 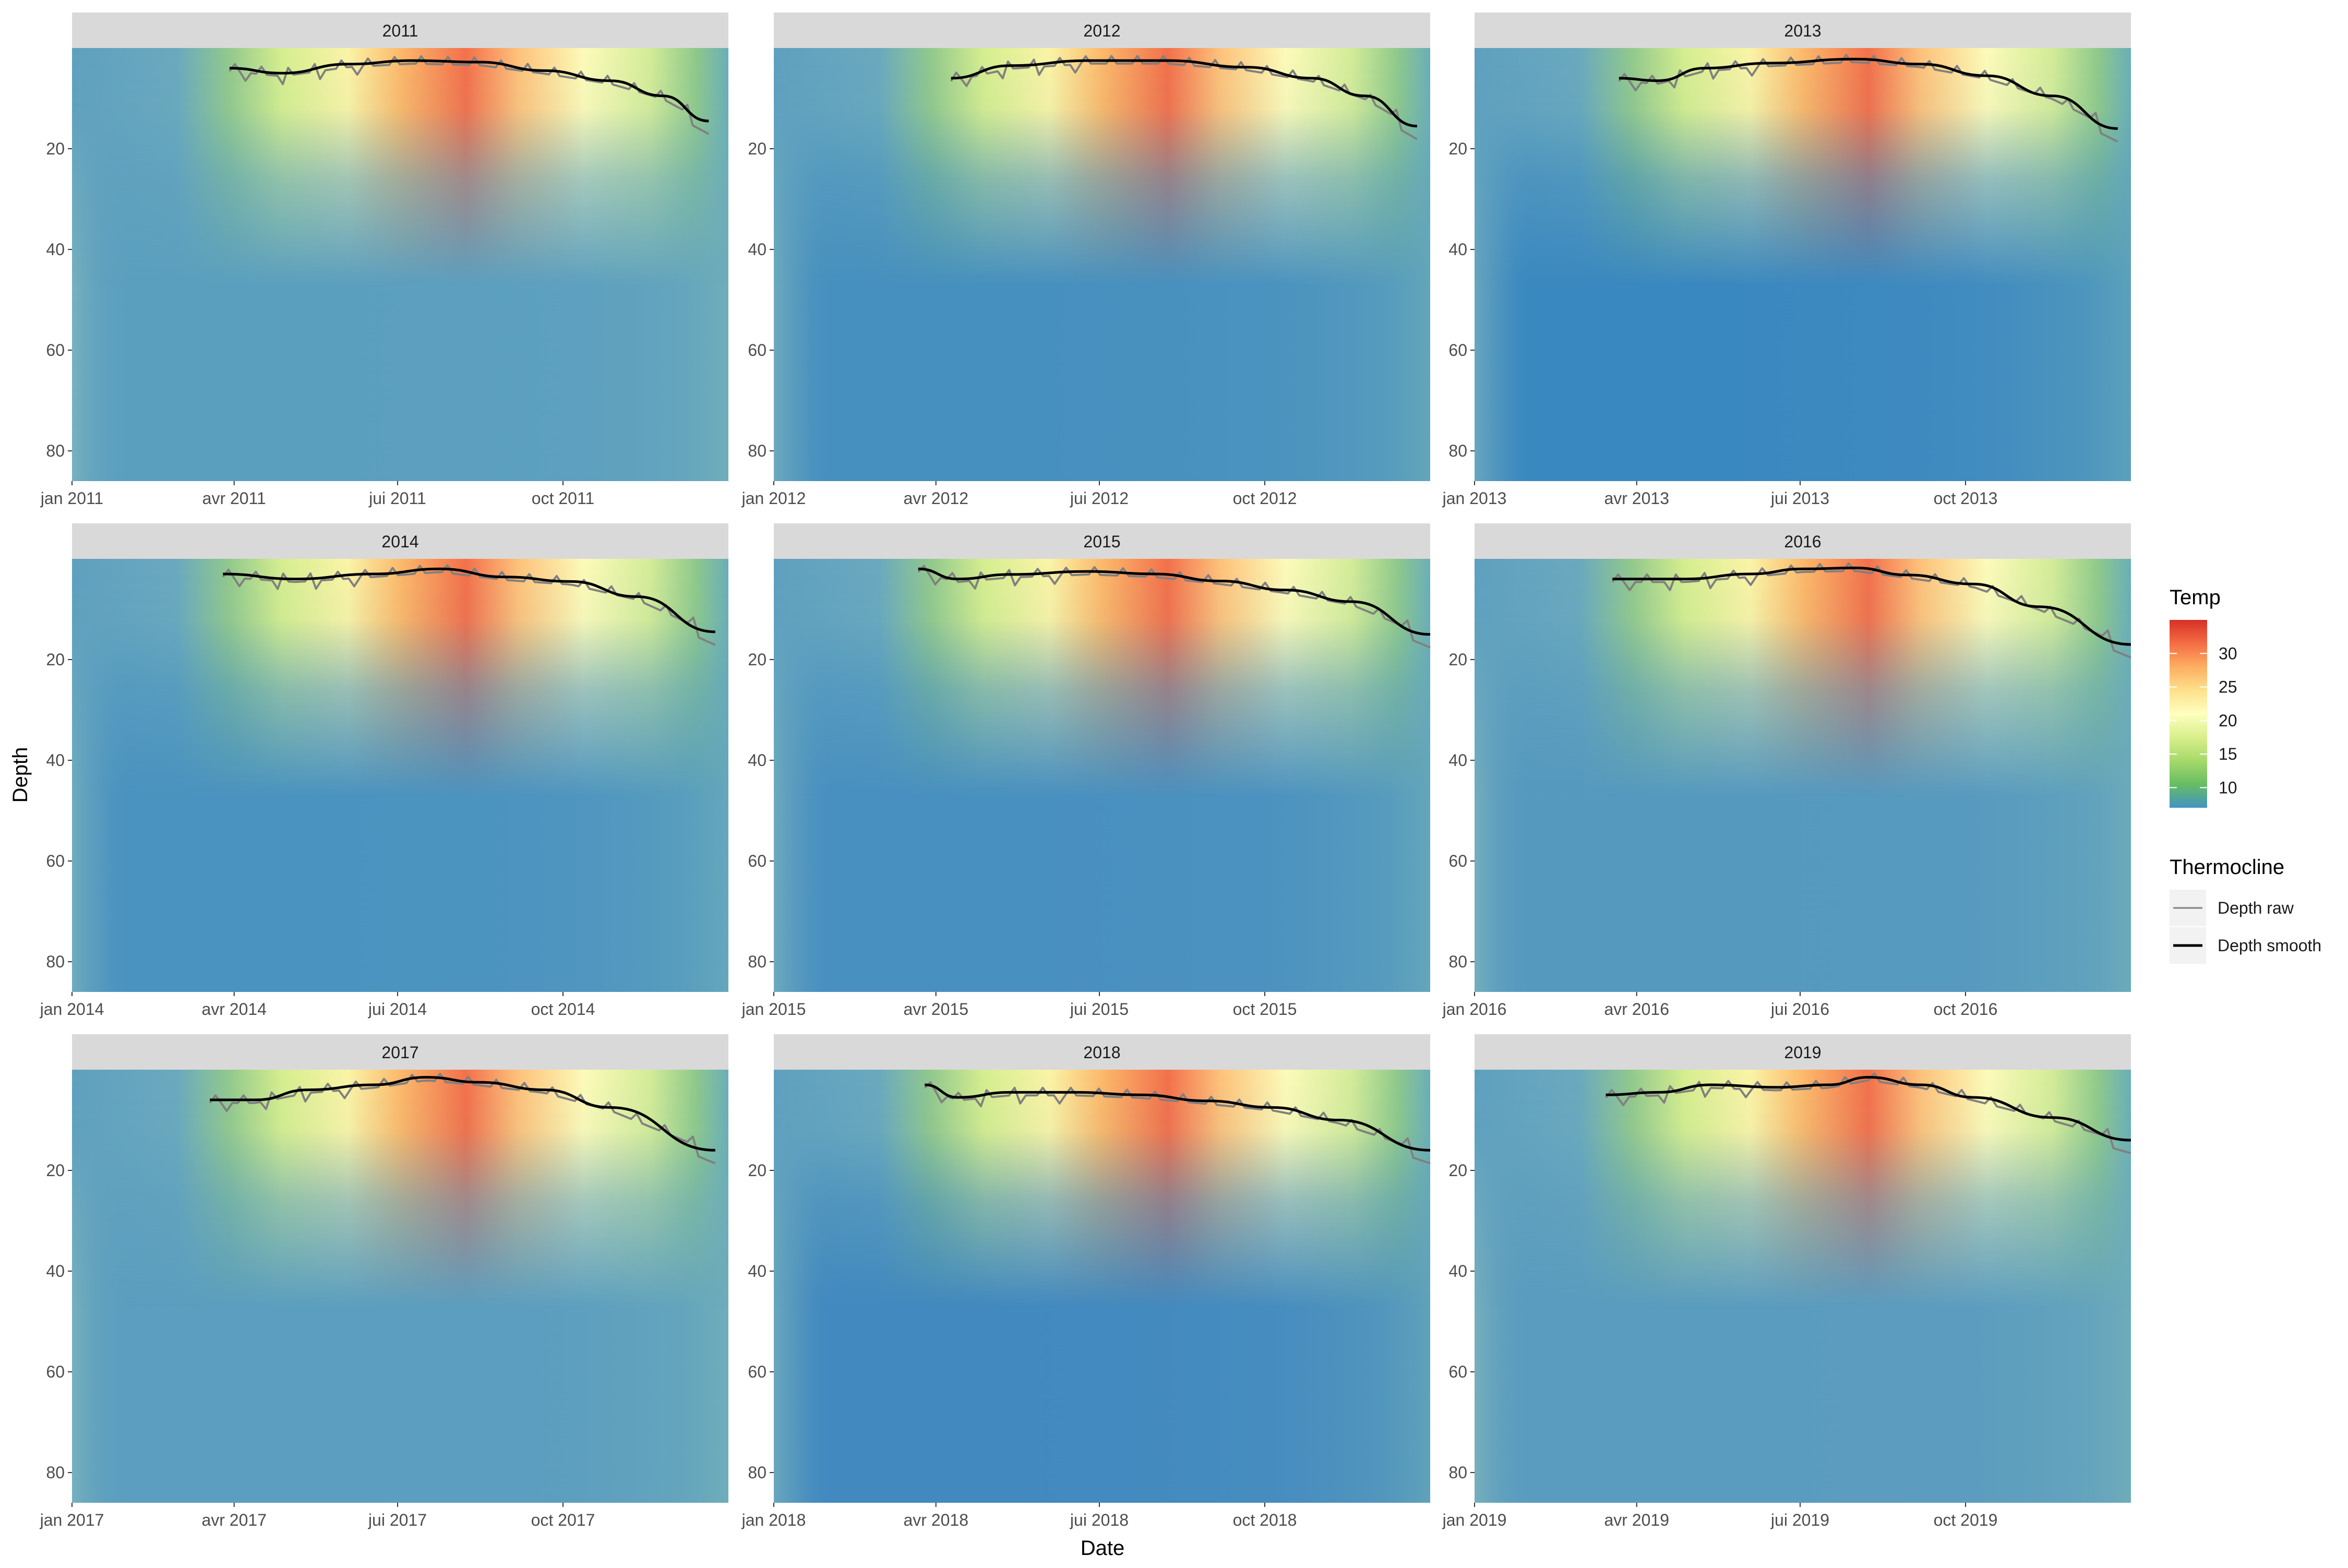 What do you see at coordinates (2188, 714) in the screenshot?
I see `colorbar` at bounding box center [2188, 714].